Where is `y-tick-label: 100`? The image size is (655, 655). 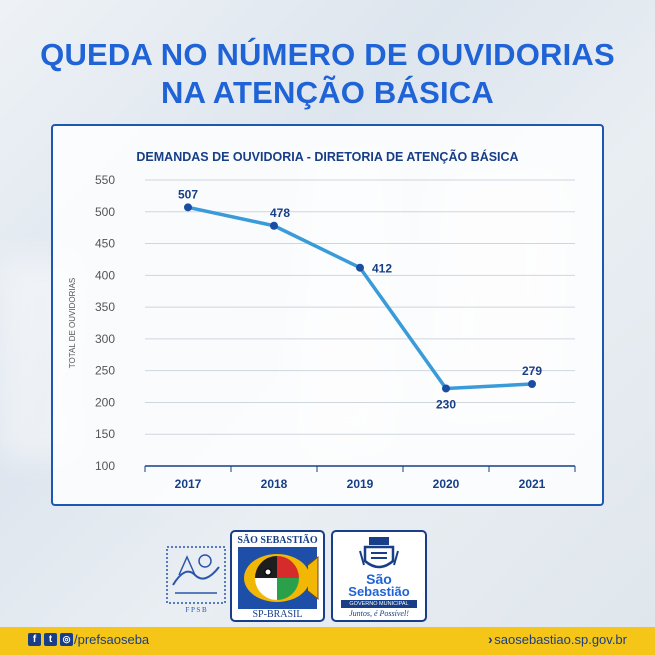
y-tick-label: 100 is located at coordinates (105, 466).